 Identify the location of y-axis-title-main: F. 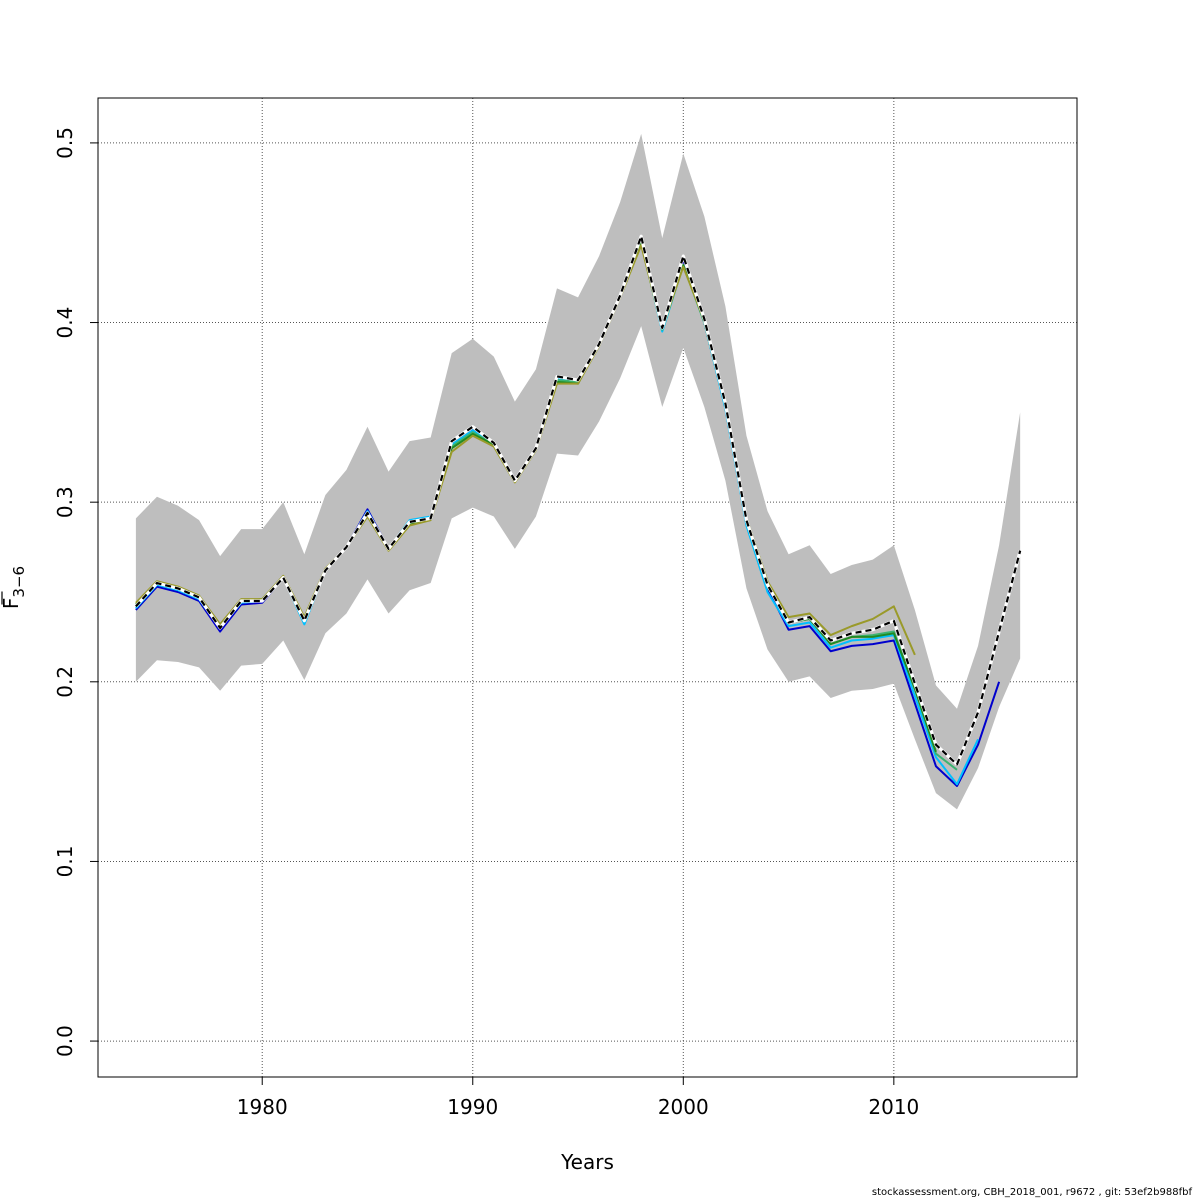
(11, 604).